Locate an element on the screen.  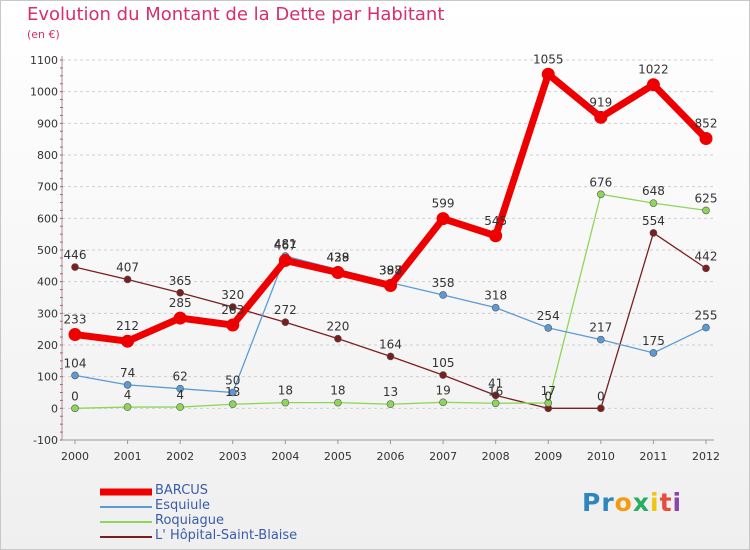
y-tick-label: 1100 is located at coordinates (44, 60).